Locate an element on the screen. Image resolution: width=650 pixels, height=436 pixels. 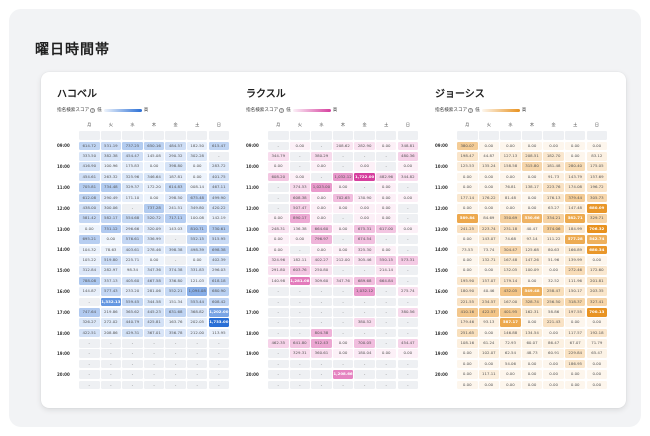
heatmap-cell is located at coordinates (111, 135).